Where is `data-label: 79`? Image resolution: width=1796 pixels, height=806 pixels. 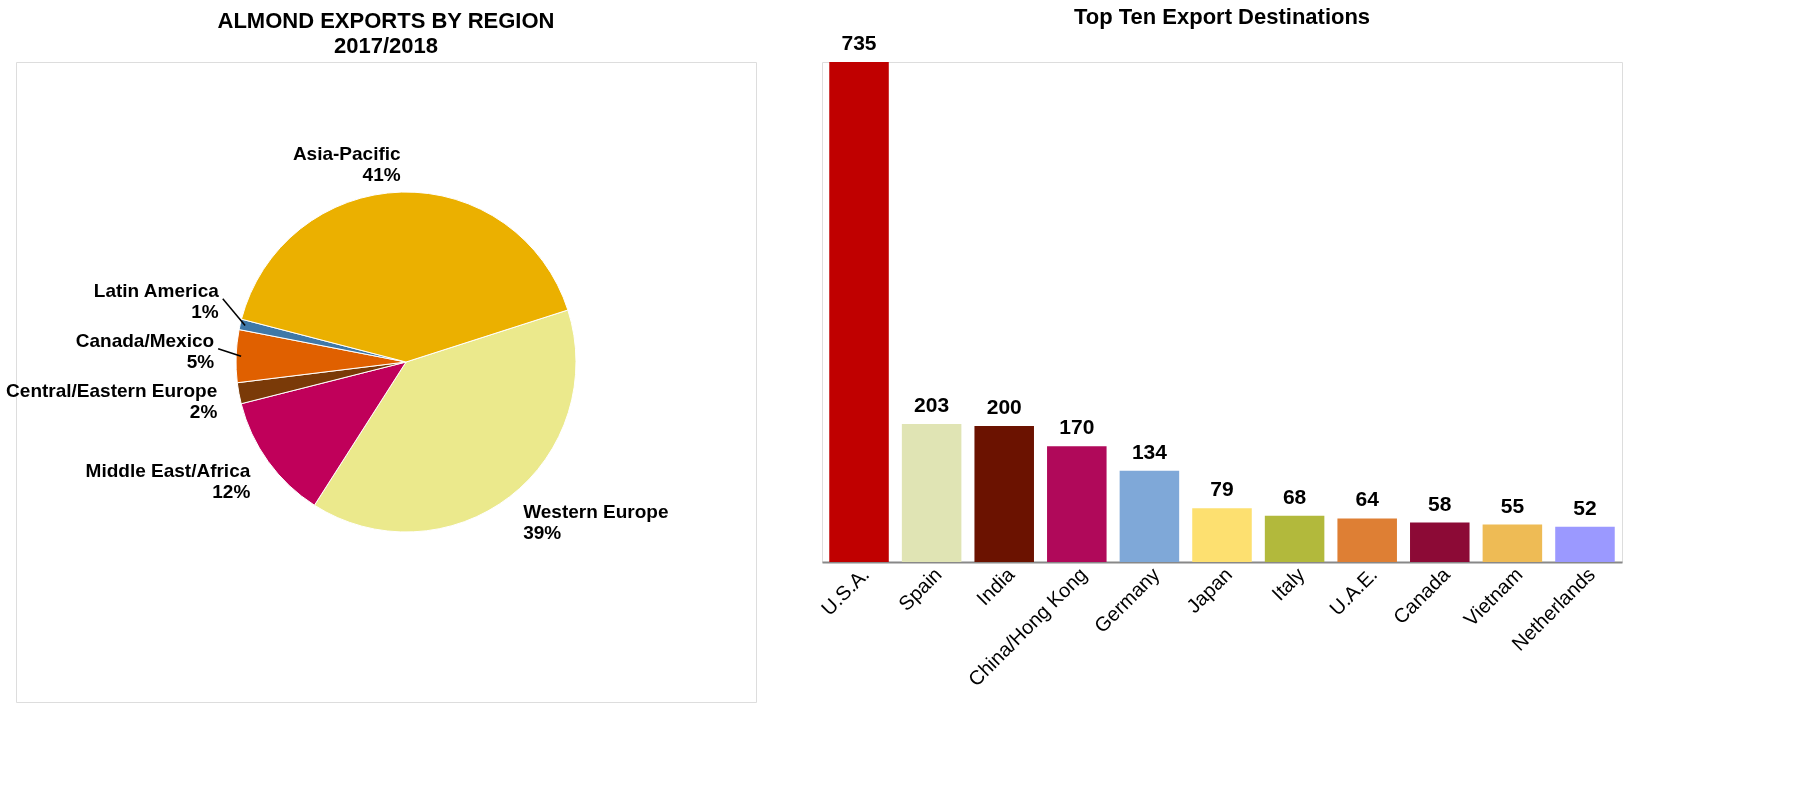
data-label: 79 is located at coordinates (1222, 489).